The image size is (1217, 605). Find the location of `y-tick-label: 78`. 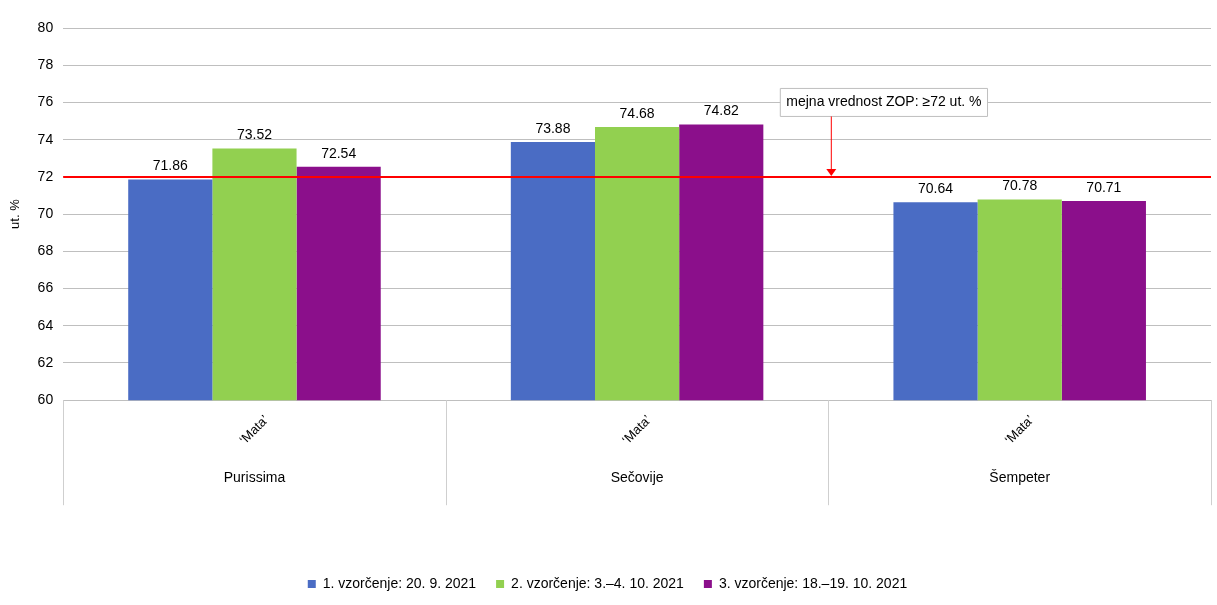

y-tick-label: 78 is located at coordinates (45, 64).